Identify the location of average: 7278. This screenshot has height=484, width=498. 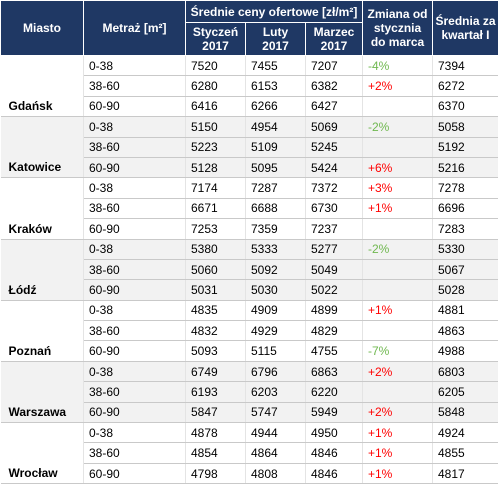
(465, 188).